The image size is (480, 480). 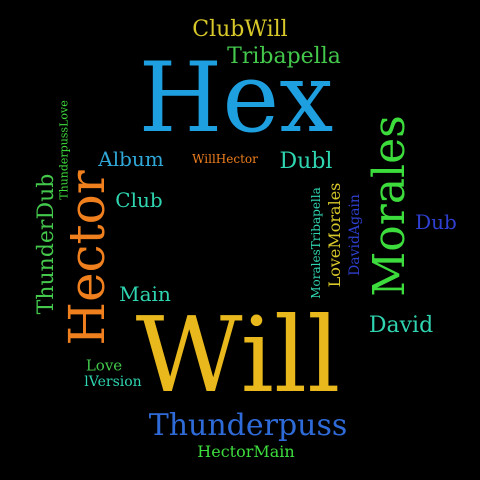 I want to click on word-moralestribapella: MoralesTribapella, so click(x=316, y=243).